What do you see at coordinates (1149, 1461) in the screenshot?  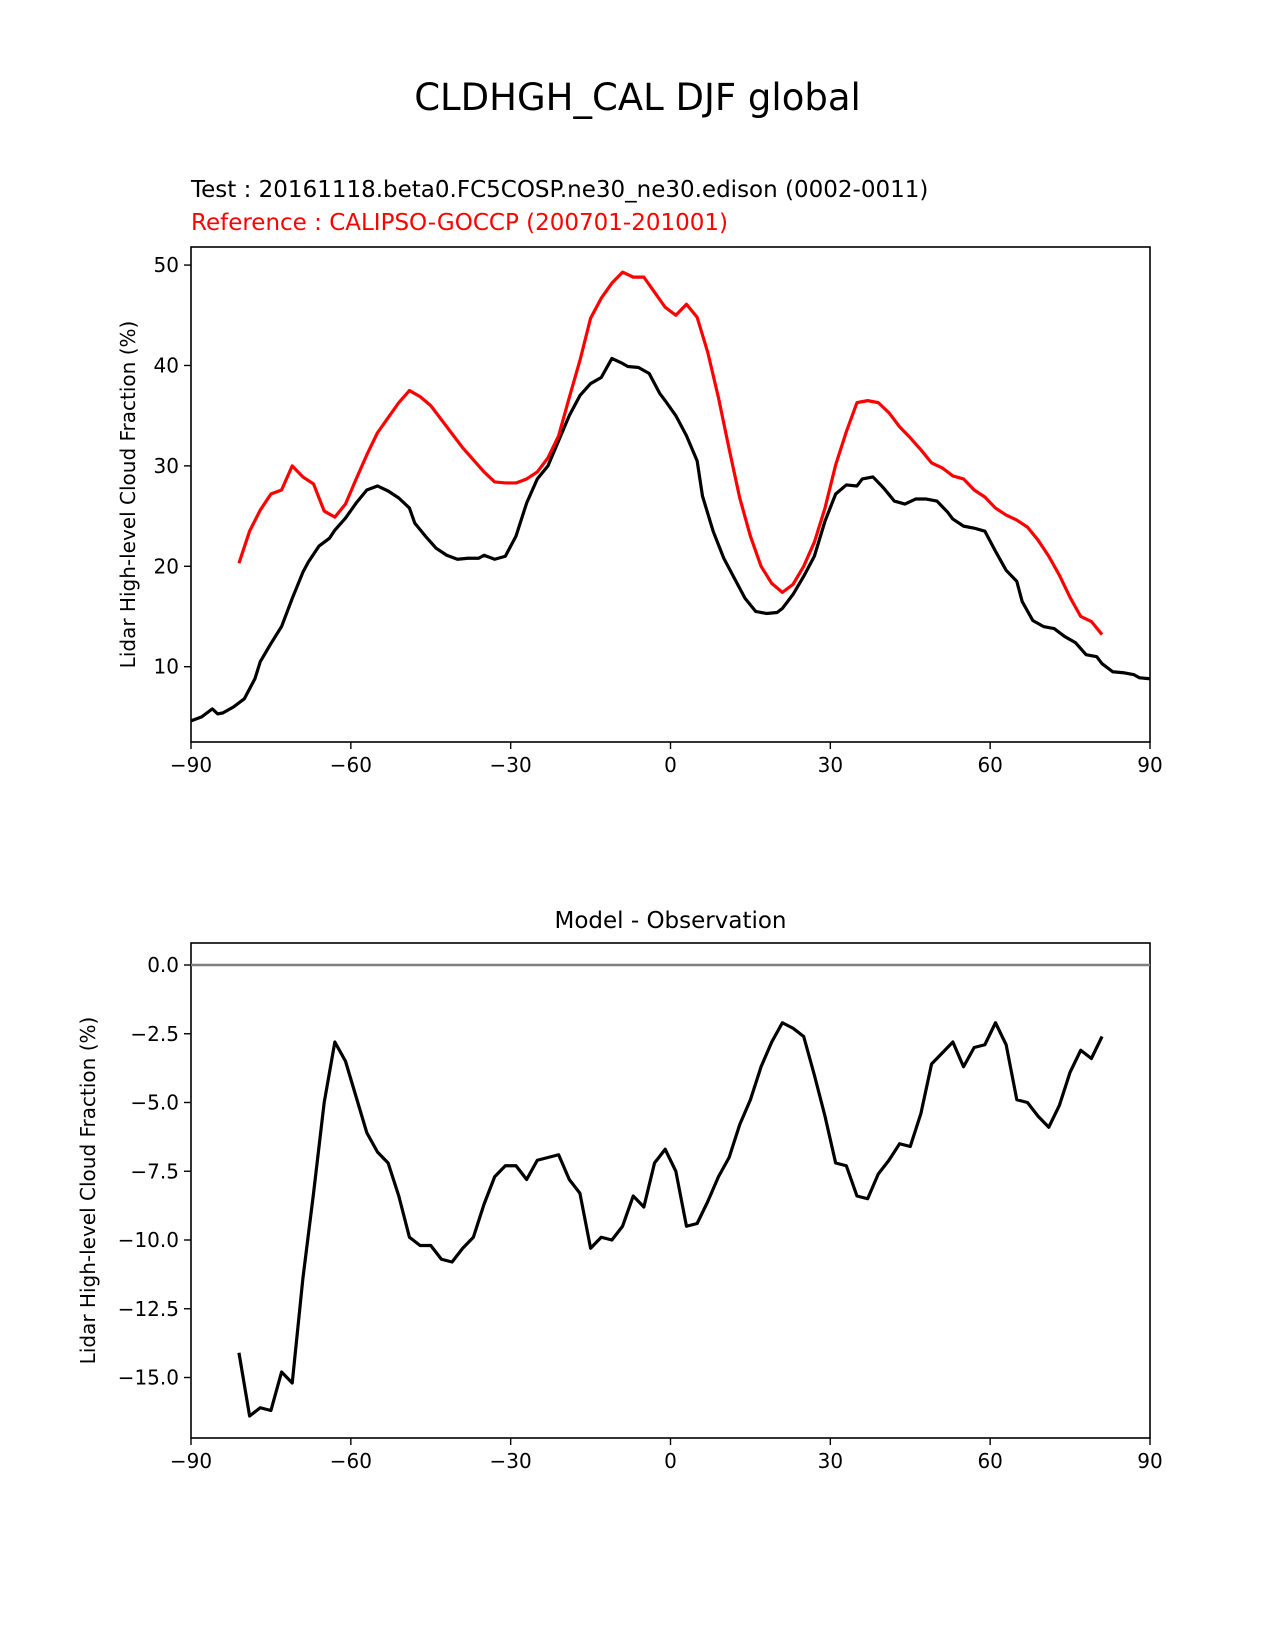 I see `bottom-xtick-label: 90` at bounding box center [1149, 1461].